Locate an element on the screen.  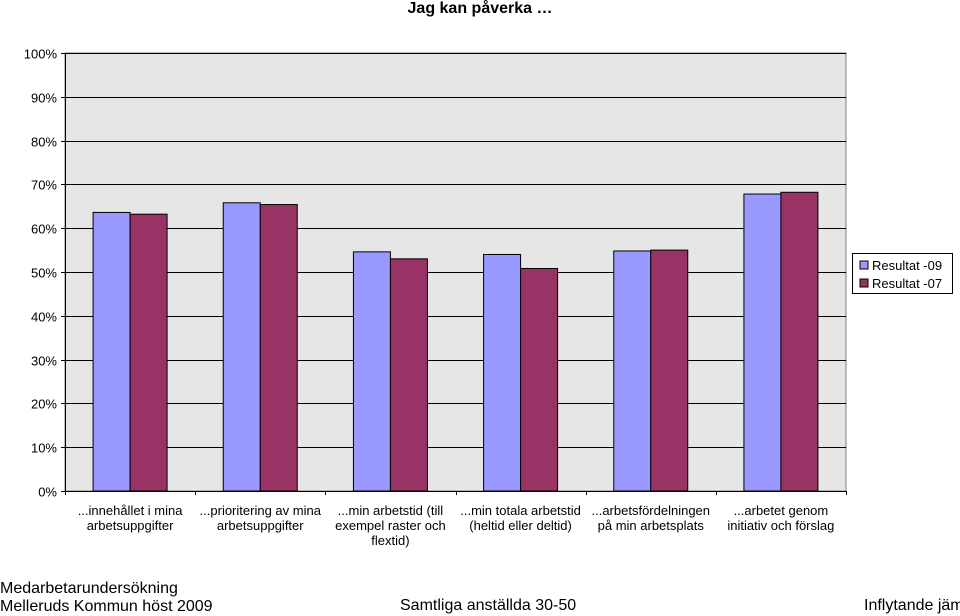
x-tick-label-line: flextid) is located at coordinates (390, 540).